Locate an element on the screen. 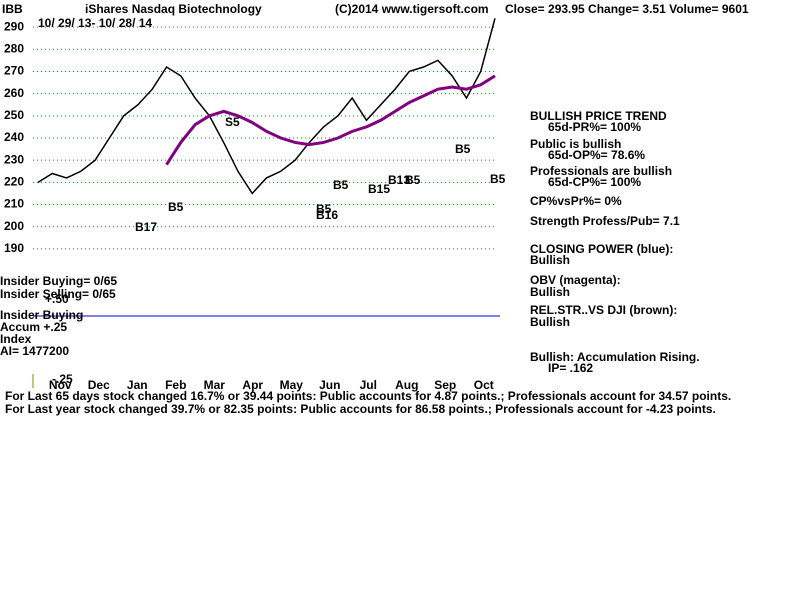  x-tick-label: Aug is located at coordinates (406, 385).